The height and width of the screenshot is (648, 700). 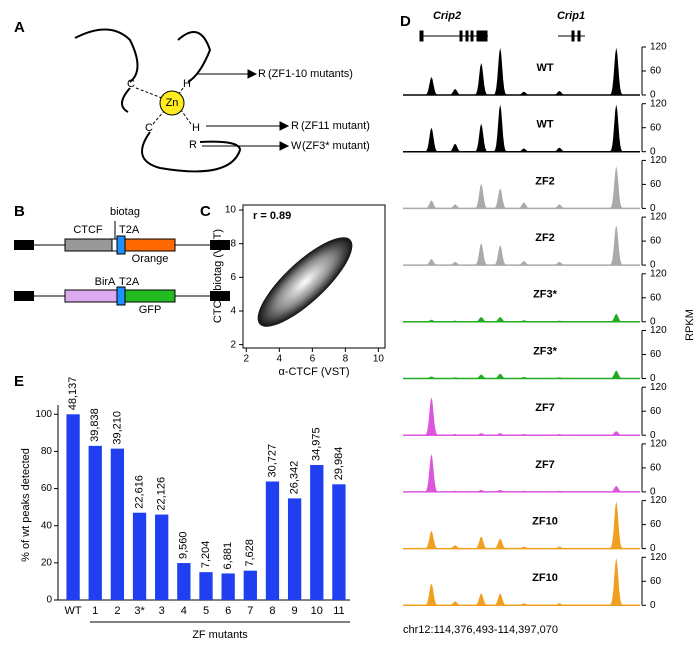 I want to click on plot-frame, so click(x=314, y=276).